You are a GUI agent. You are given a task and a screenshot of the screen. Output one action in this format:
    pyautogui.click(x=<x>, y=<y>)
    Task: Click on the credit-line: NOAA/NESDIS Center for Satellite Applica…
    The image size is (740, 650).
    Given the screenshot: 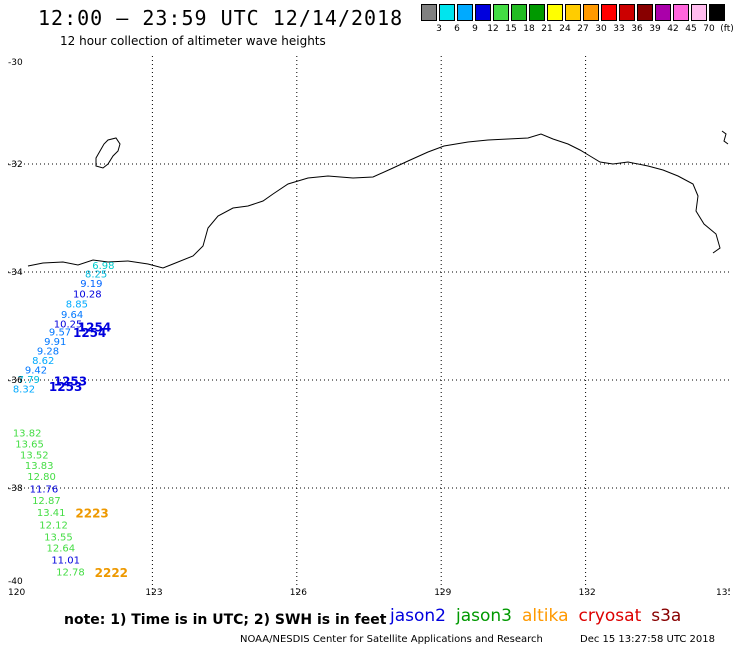 What is the action you would take?
    pyautogui.click(x=391, y=639)
    